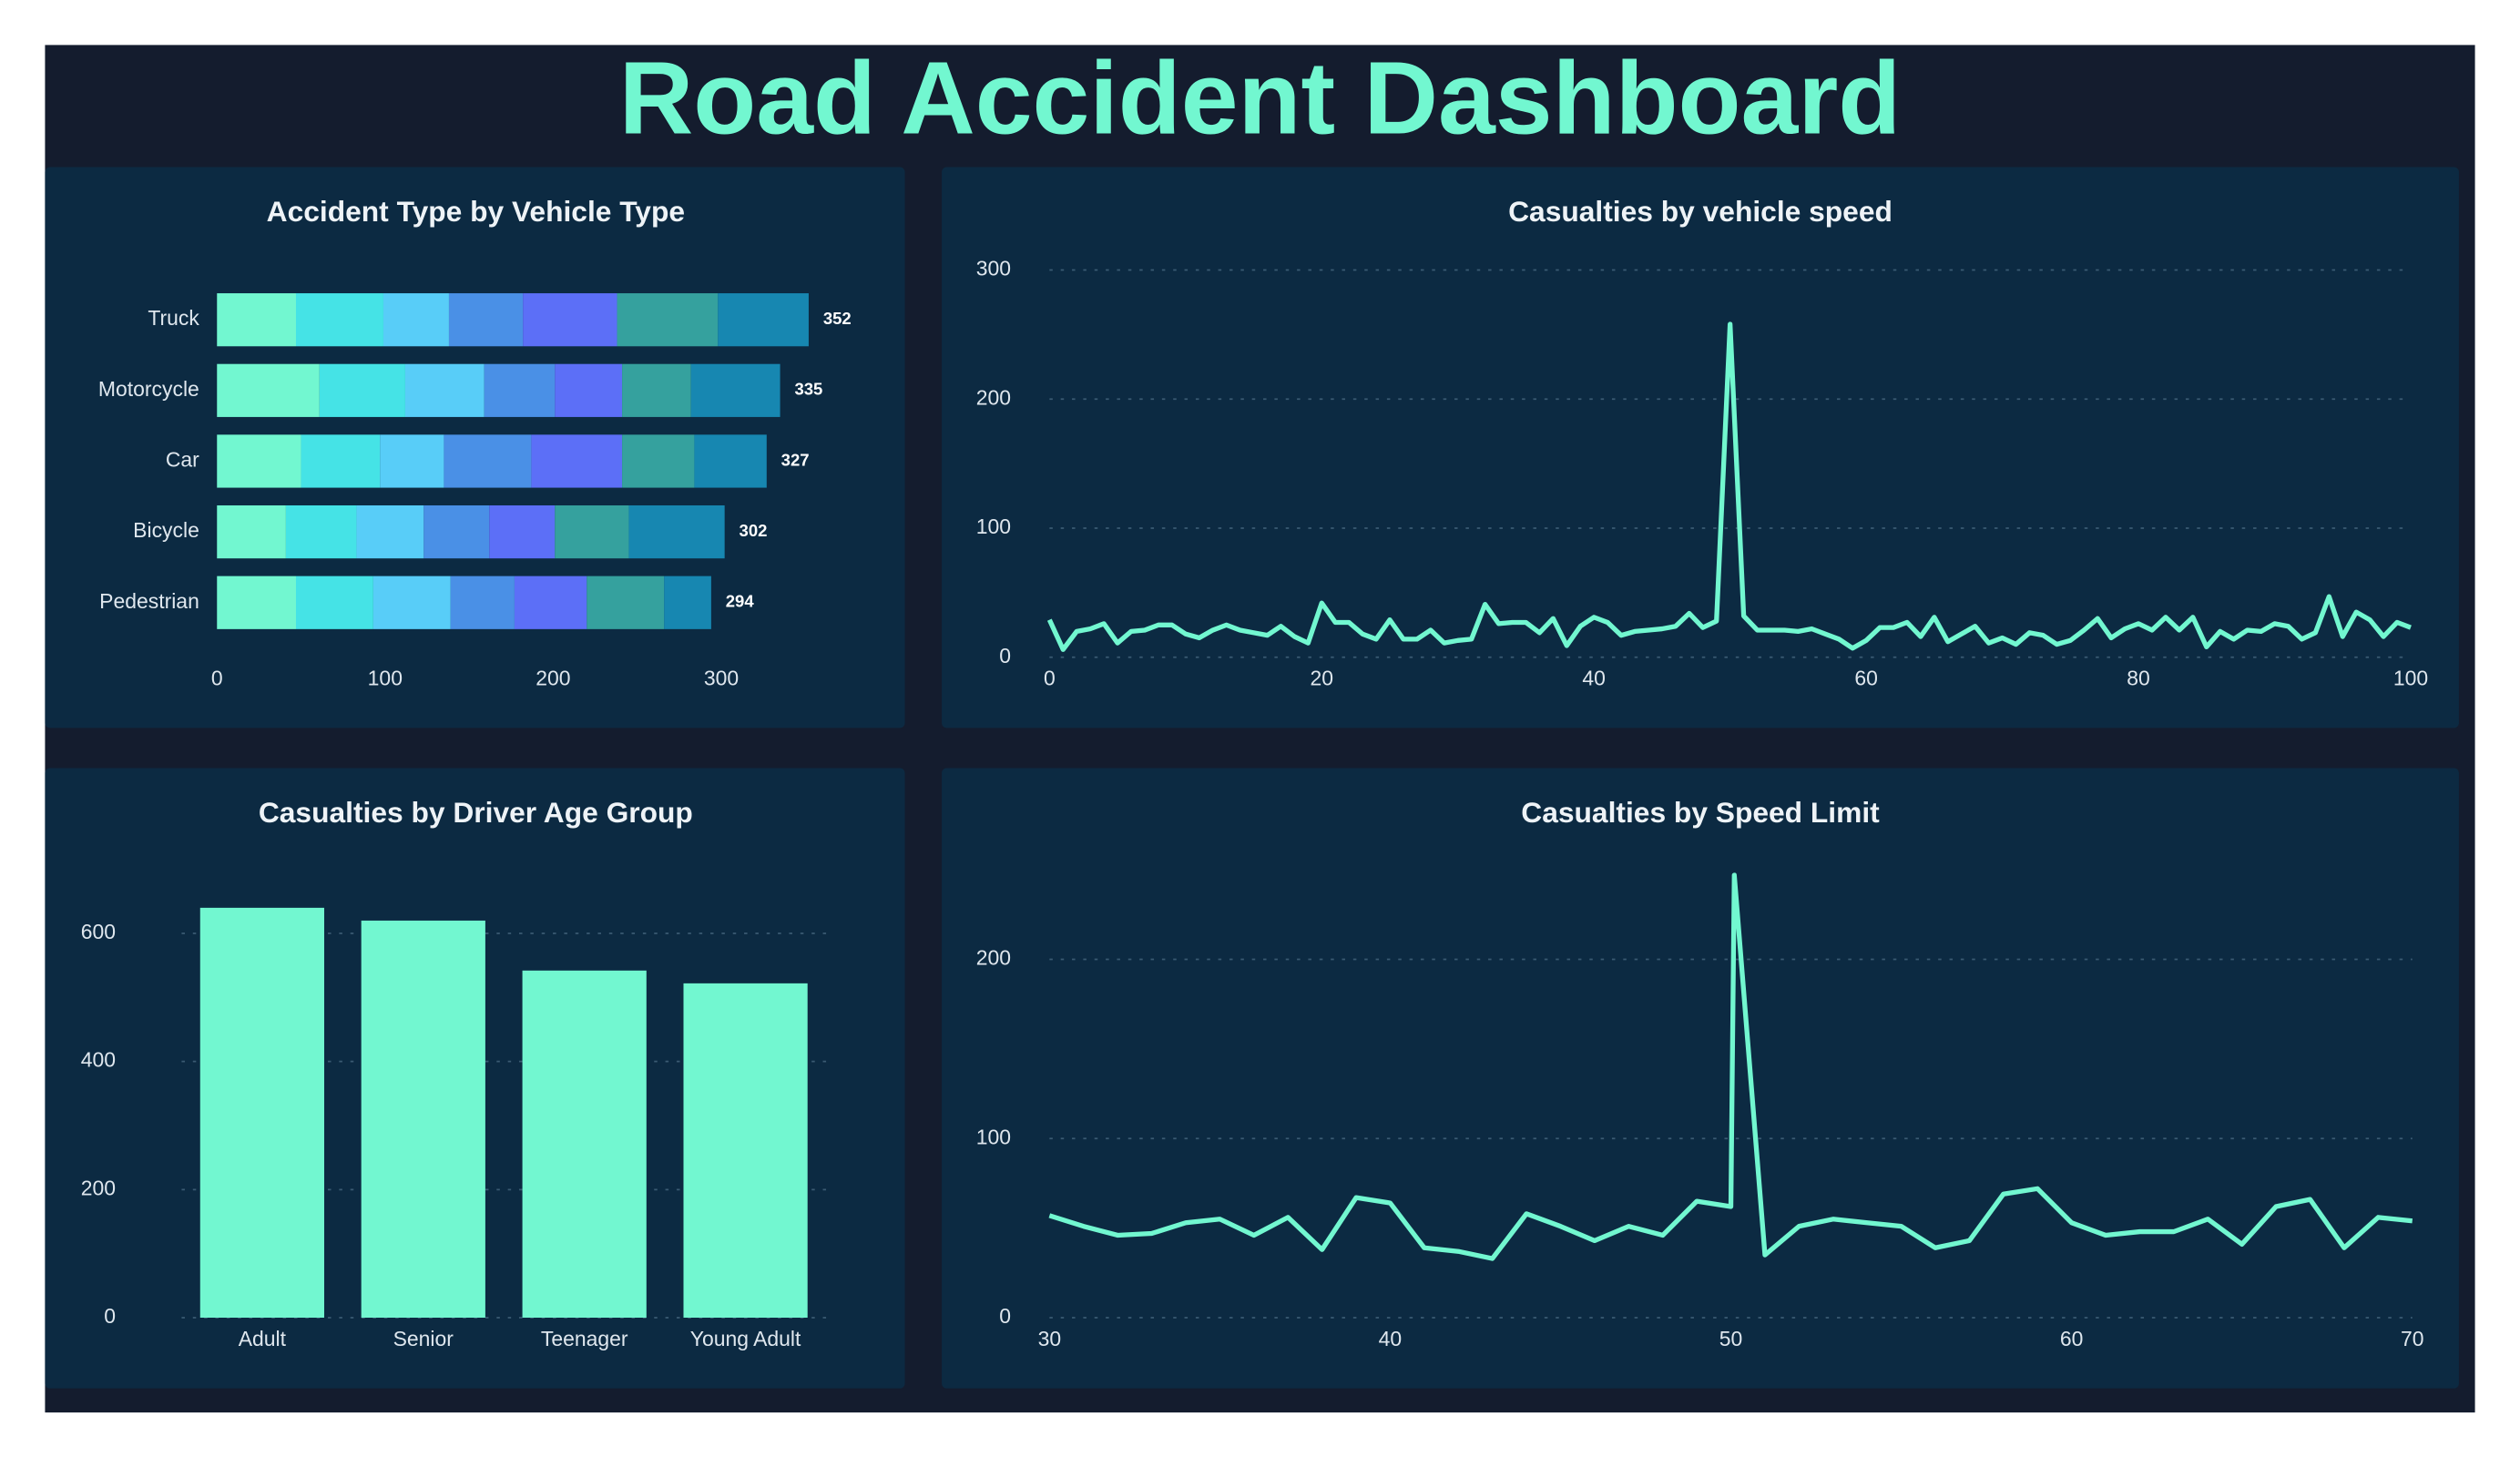 The width and height of the screenshot is (2520, 1457). I want to click on y-tick-label: Car, so click(182, 460).